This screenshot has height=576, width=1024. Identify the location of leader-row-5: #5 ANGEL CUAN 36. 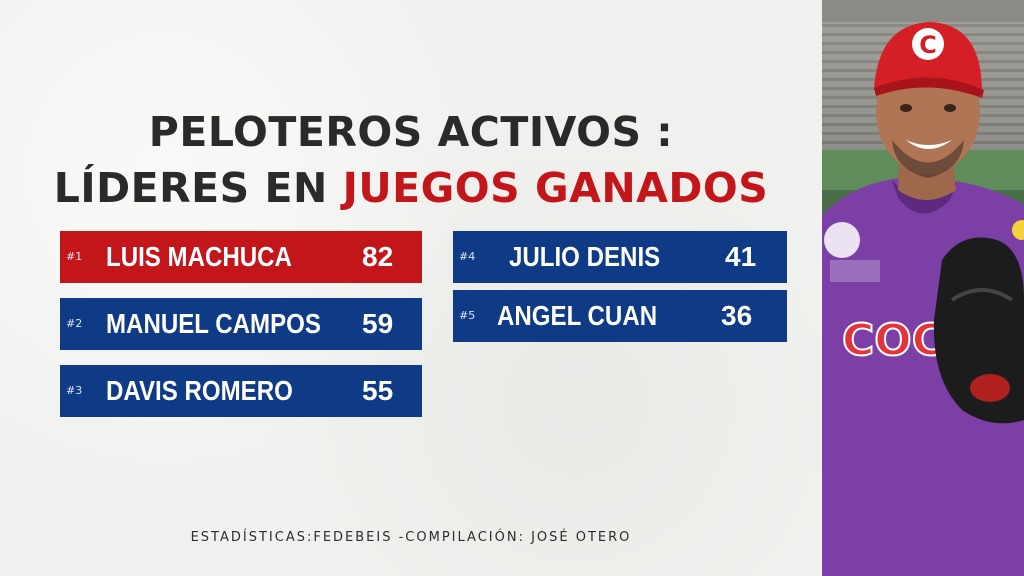
(620, 316).